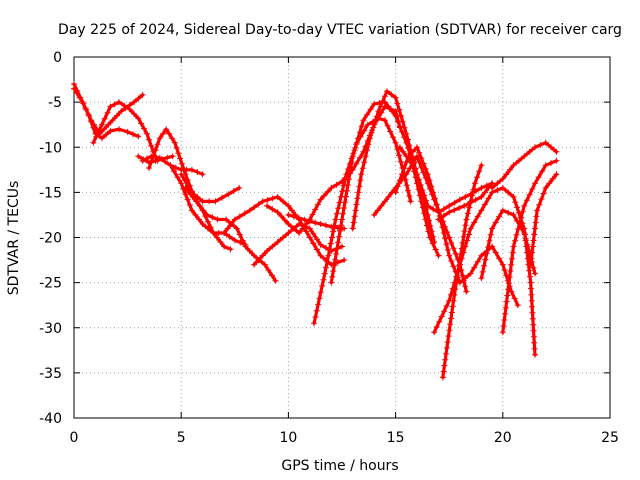  Describe the element at coordinates (55, 103) in the screenshot. I see `y-tick-label: -5` at that location.